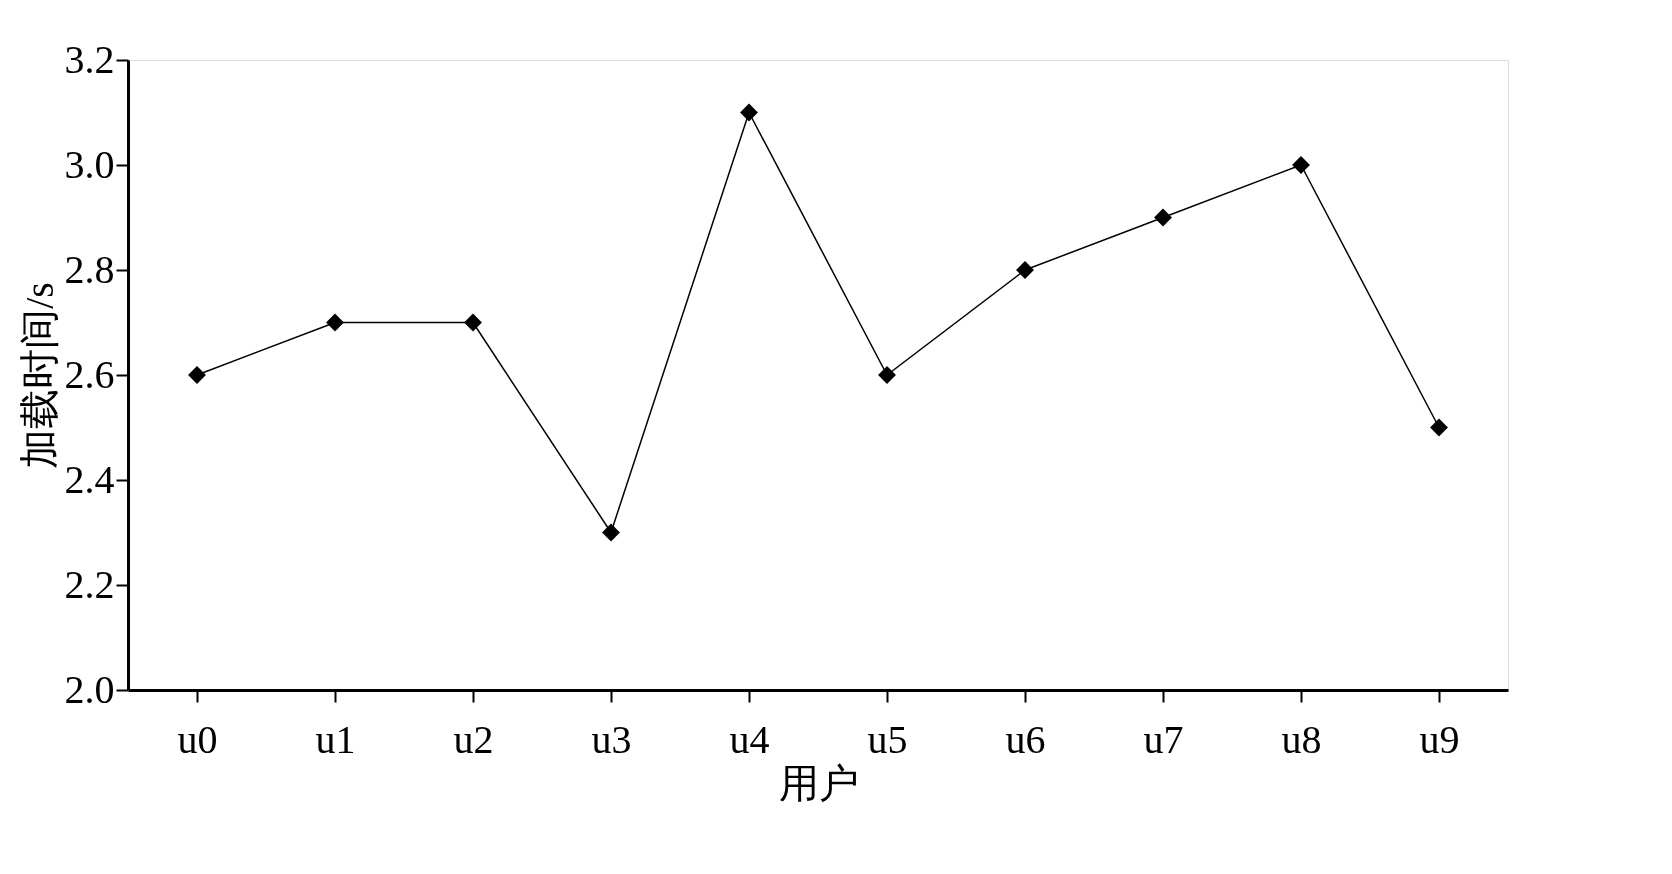 This screenshot has width=1672, height=874. Describe the element at coordinates (473, 739) in the screenshot. I see `x-tick-label: u2` at that location.